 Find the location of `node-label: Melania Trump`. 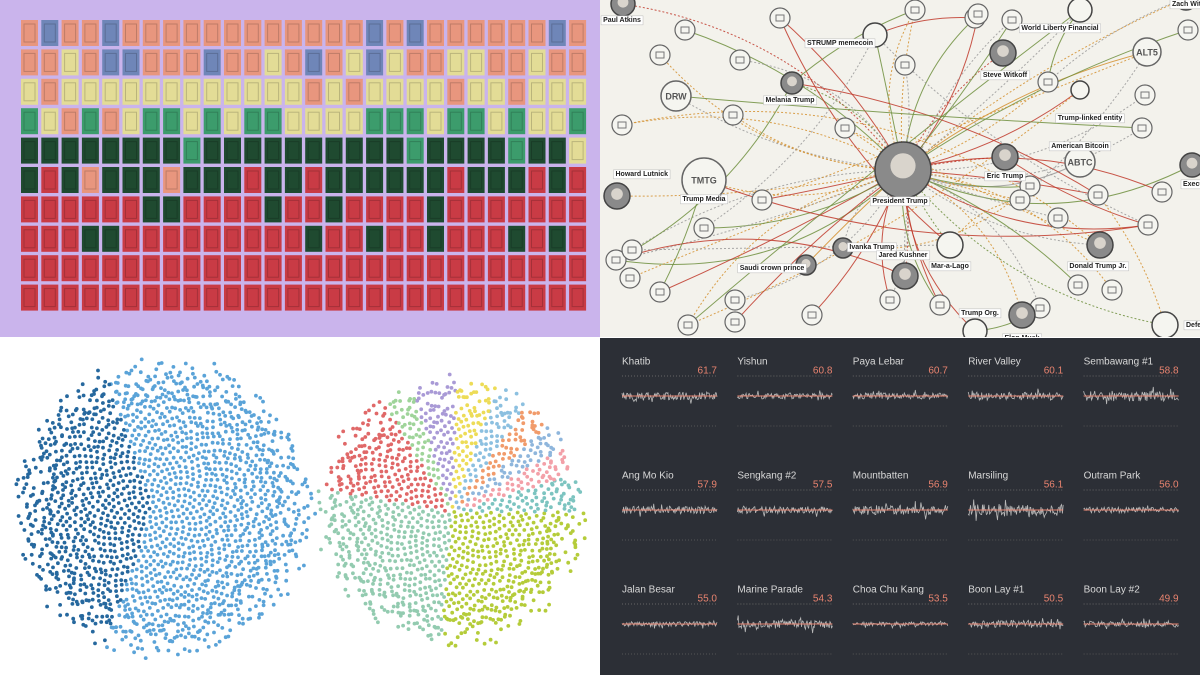

node-label: Melania Trump is located at coordinates (789, 100).